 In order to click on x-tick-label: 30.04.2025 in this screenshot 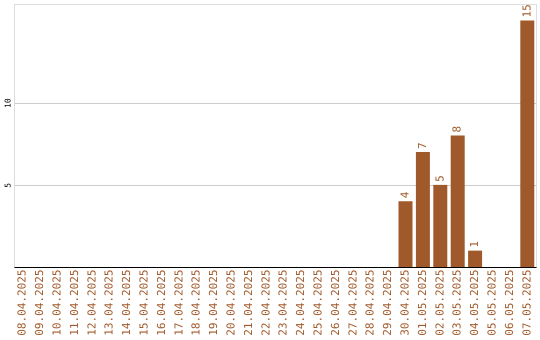, I will do `click(405, 303)`.